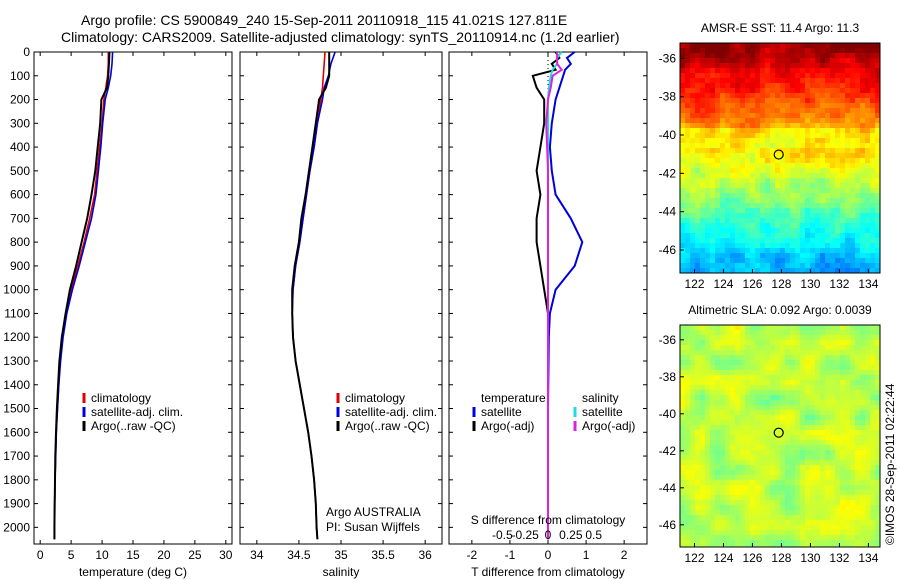  I want to click on legend-entry: Argo(-adj), so click(608, 426).